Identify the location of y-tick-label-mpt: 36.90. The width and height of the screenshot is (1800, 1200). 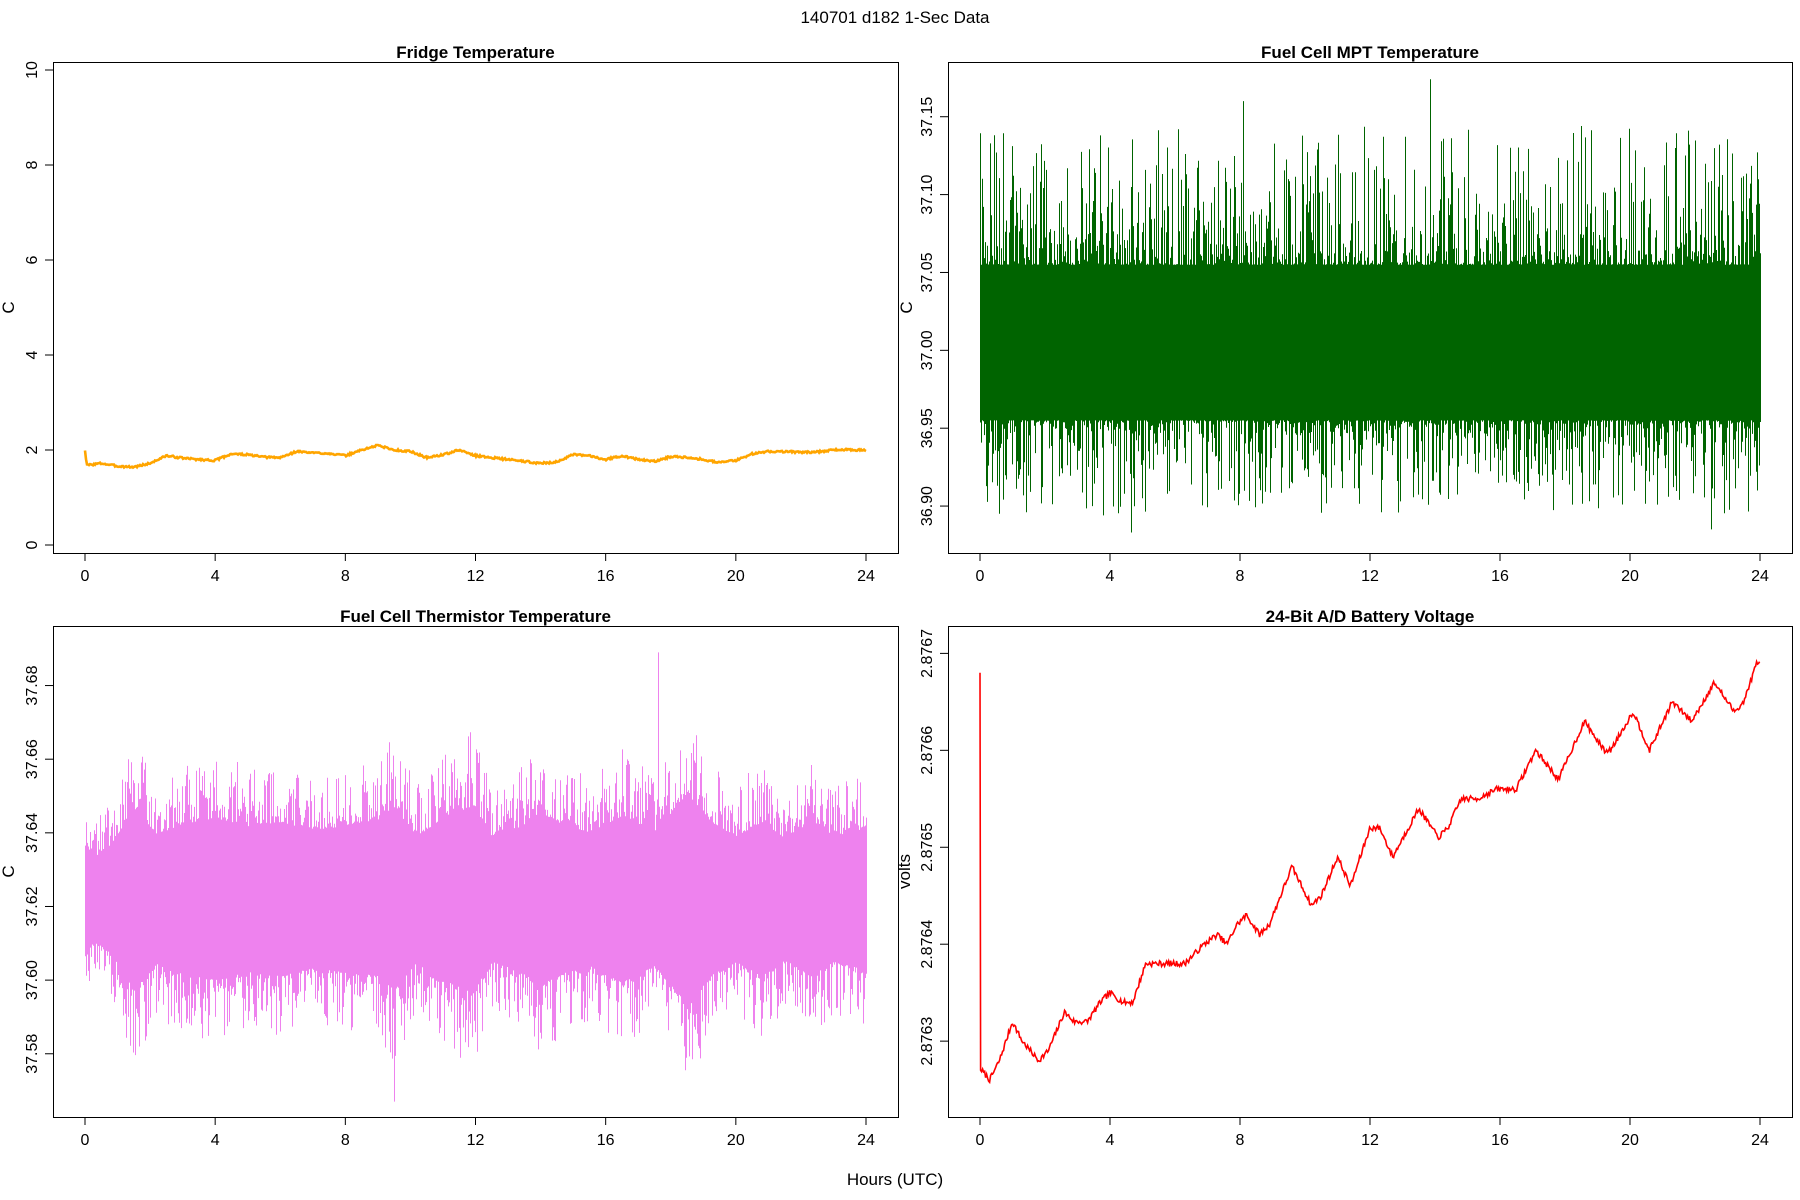
(927, 506).